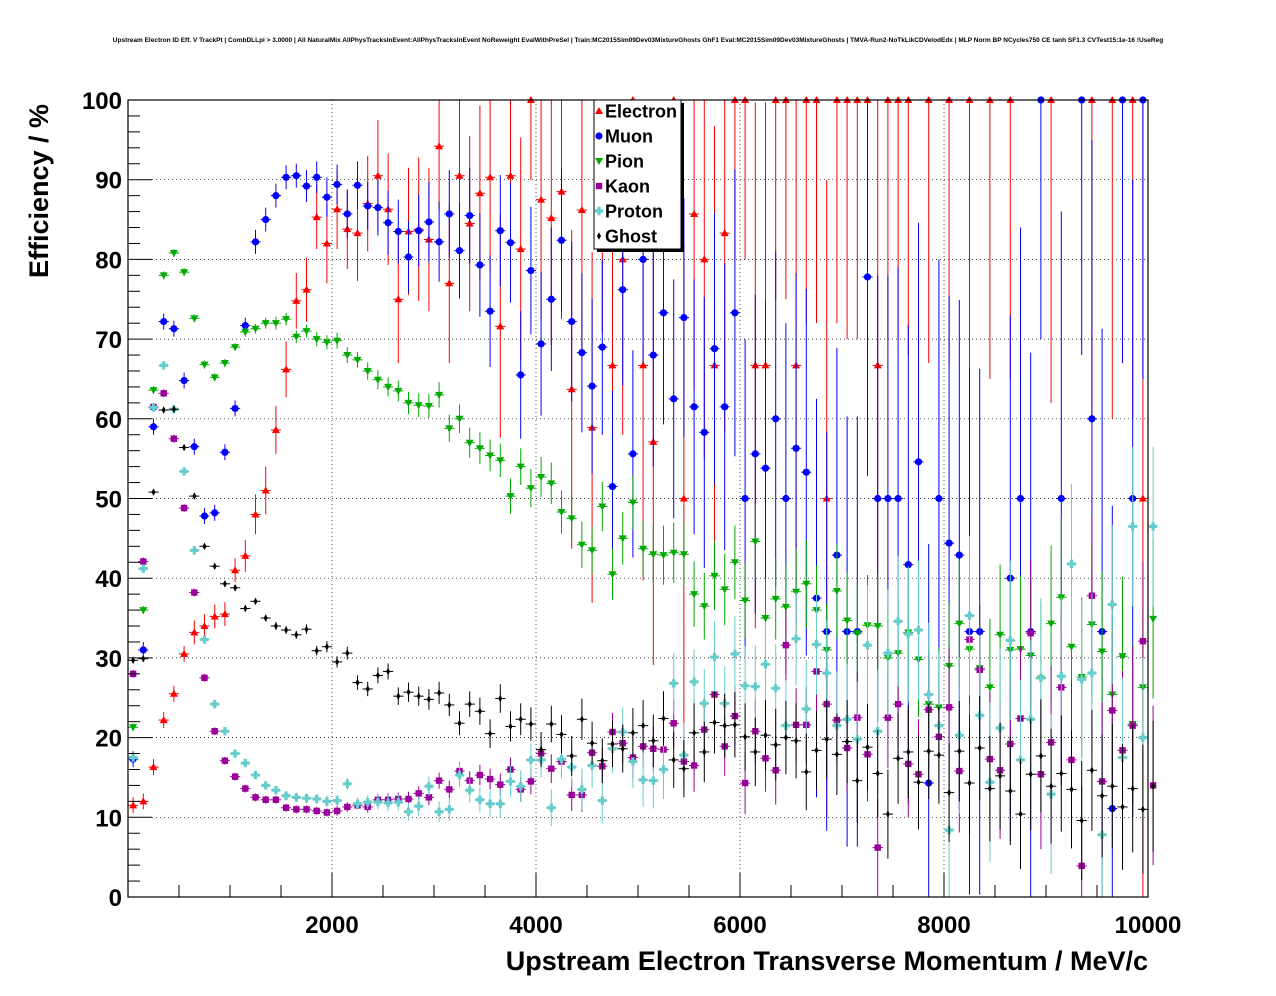 Image resolution: width=1276 pixels, height=996 pixels. Describe the element at coordinates (108, 579) in the screenshot. I see `y-tick-label: 40` at that location.